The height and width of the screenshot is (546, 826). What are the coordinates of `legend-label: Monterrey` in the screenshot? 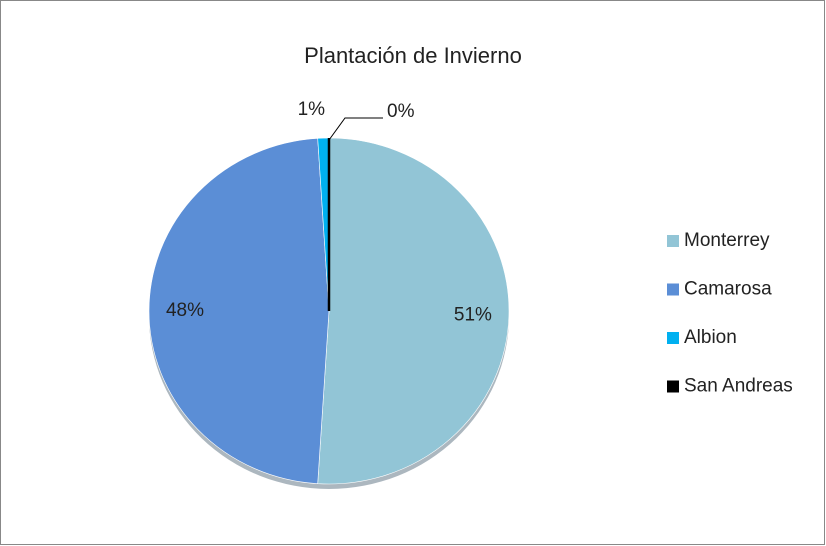 It's located at (727, 240).